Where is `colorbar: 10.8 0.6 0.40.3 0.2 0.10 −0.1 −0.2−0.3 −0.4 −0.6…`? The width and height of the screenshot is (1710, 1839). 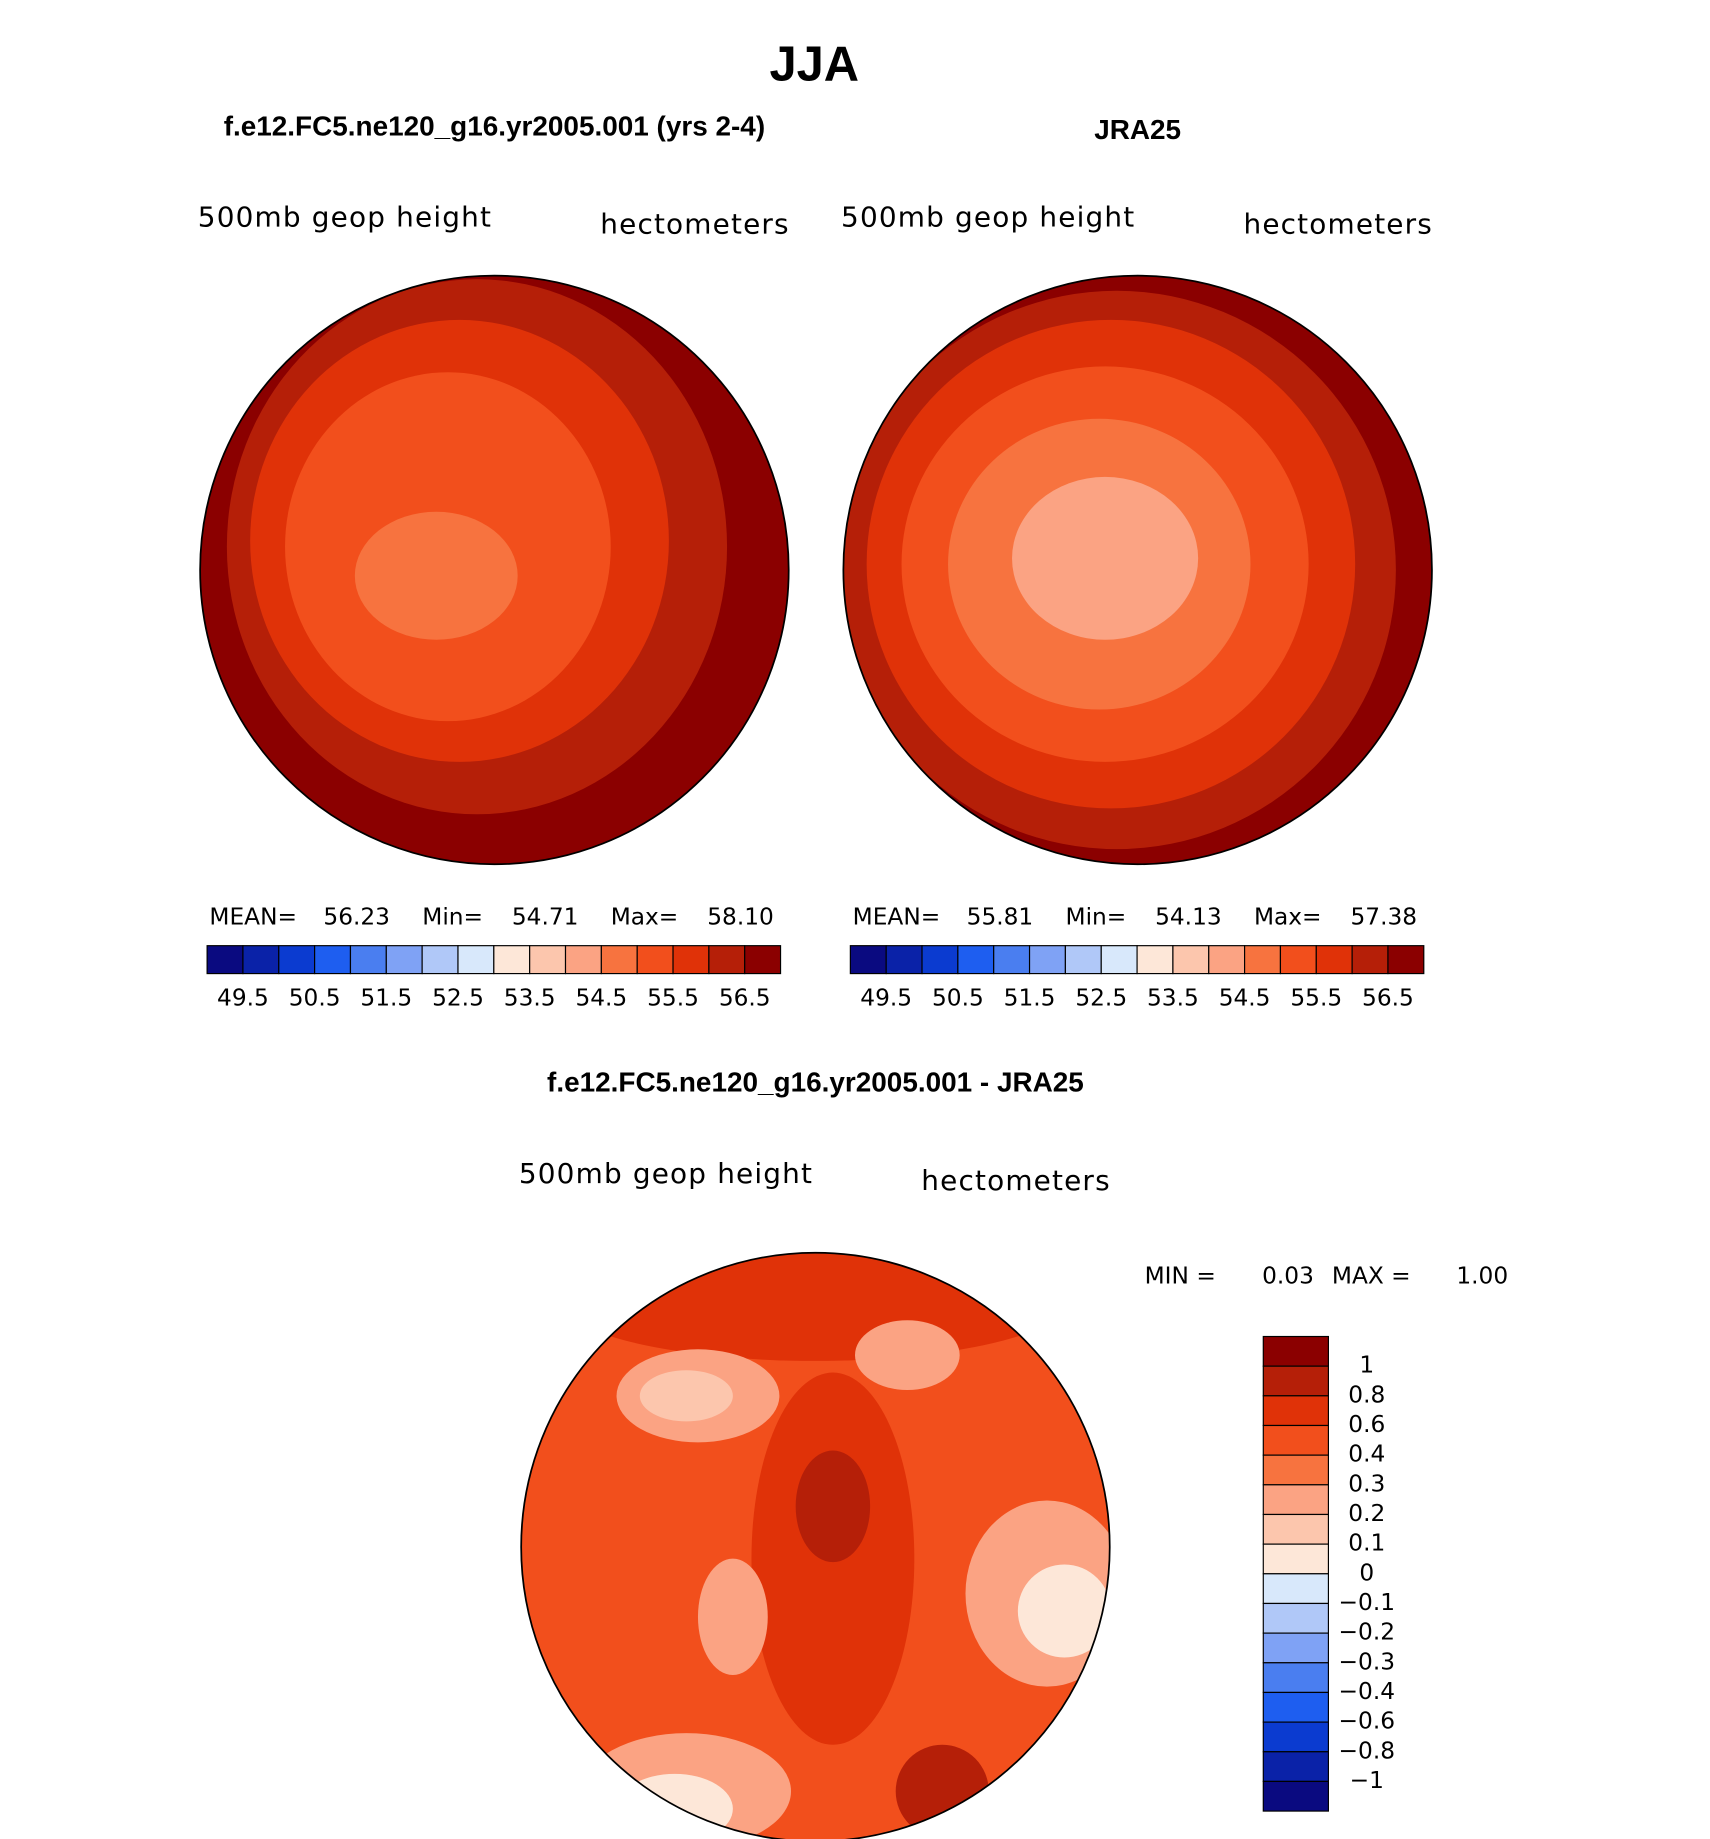
colorbar: 10.8 0.6 0.40.3 0.2 0.10 −0.1 −0.2−0.3 −0.4 −0.6… is located at coordinates (1328, 1573).